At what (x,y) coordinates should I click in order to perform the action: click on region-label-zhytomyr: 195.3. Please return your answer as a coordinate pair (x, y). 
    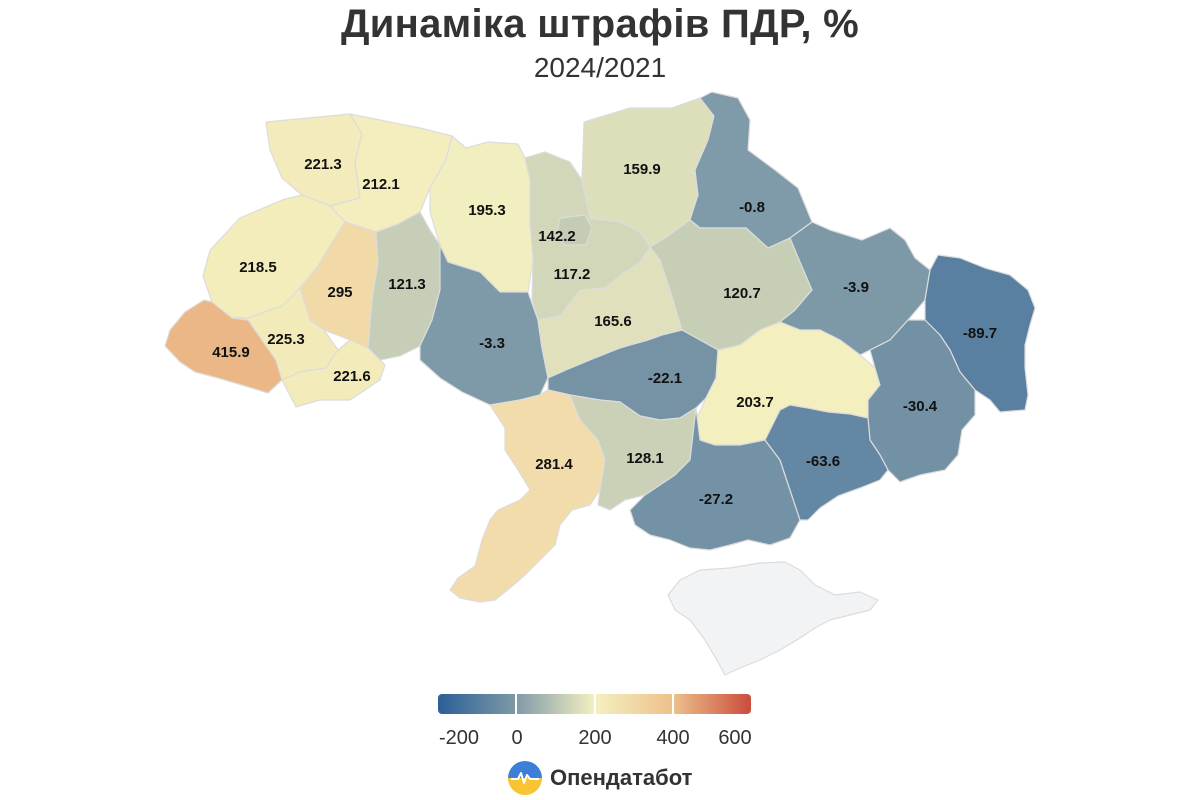
    Looking at the image, I should click on (487, 210).